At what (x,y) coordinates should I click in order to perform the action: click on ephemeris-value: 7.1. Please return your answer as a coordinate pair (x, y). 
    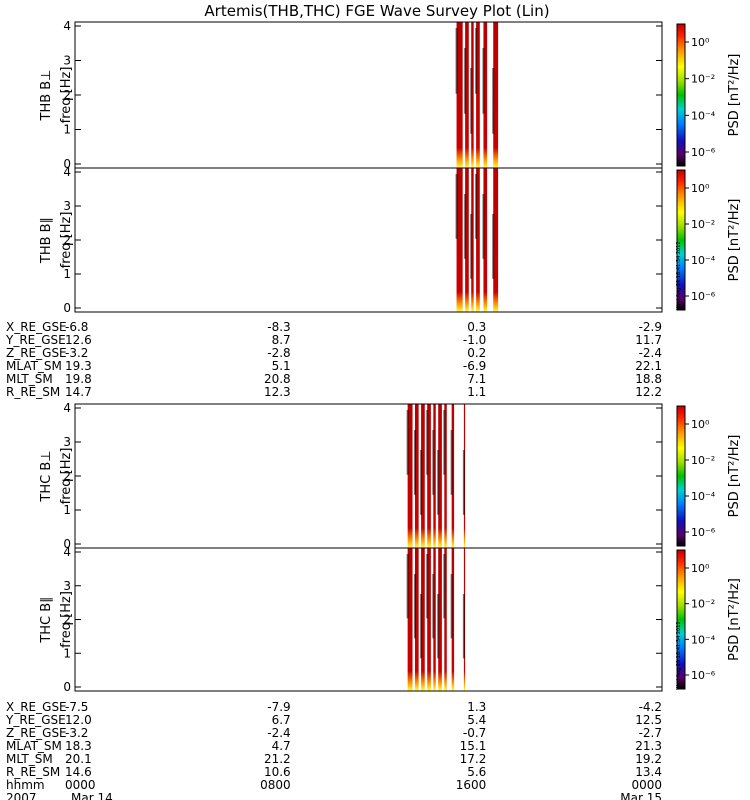
    Looking at the image, I should click on (476, 379).